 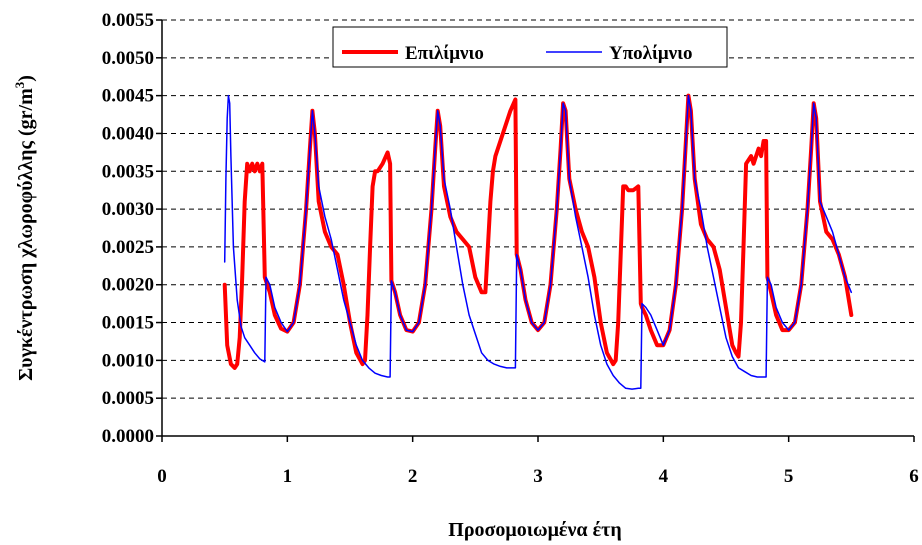 What do you see at coordinates (128, 133) in the screenshot?
I see `y-tick-label-8: 0.0040` at bounding box center [128, 133].